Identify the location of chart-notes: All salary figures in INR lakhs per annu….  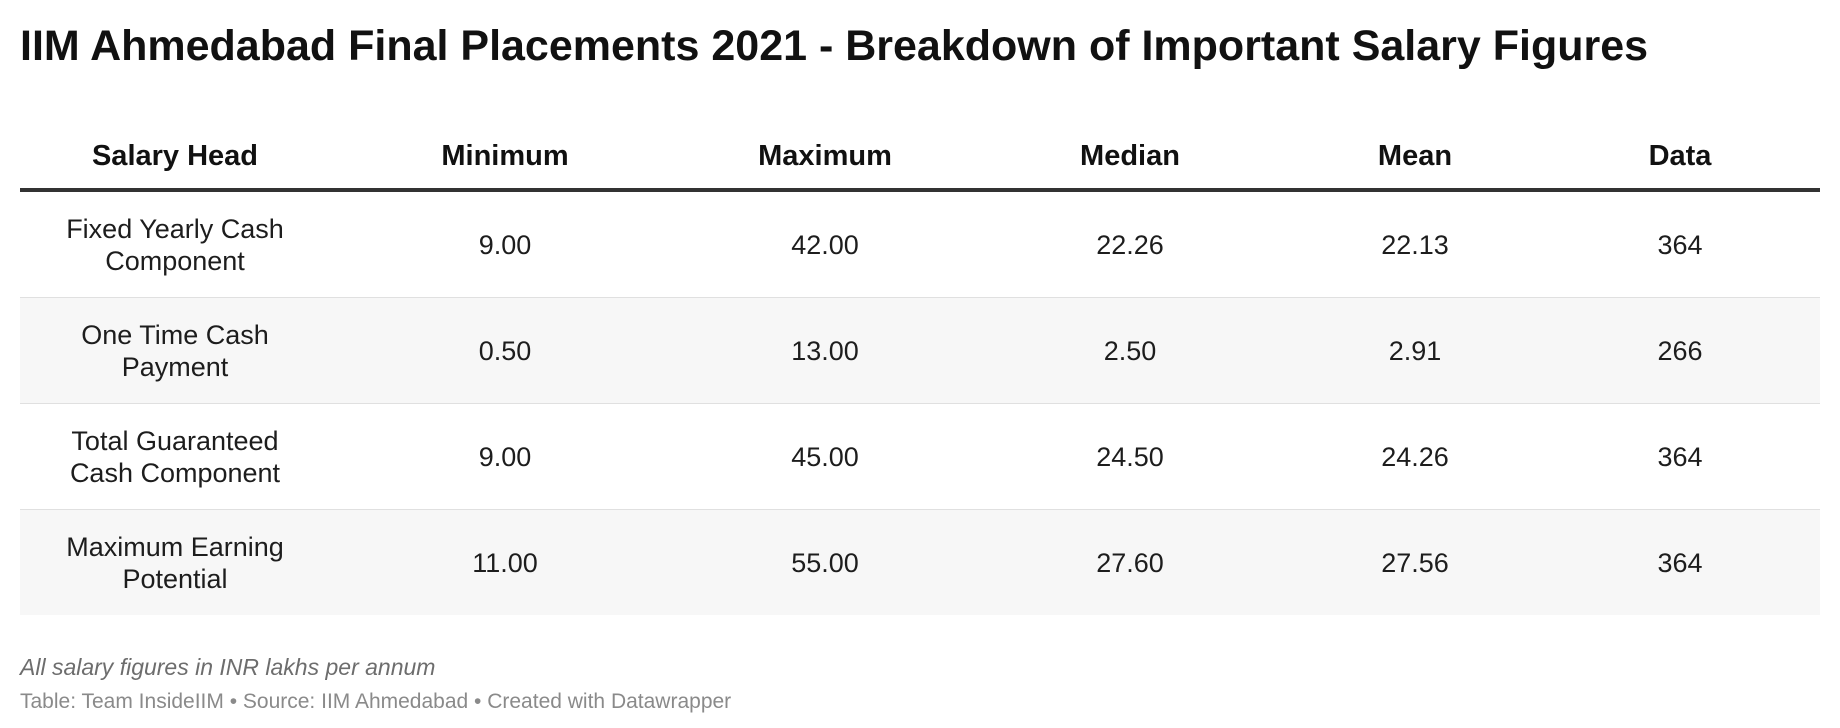
(228, 667).